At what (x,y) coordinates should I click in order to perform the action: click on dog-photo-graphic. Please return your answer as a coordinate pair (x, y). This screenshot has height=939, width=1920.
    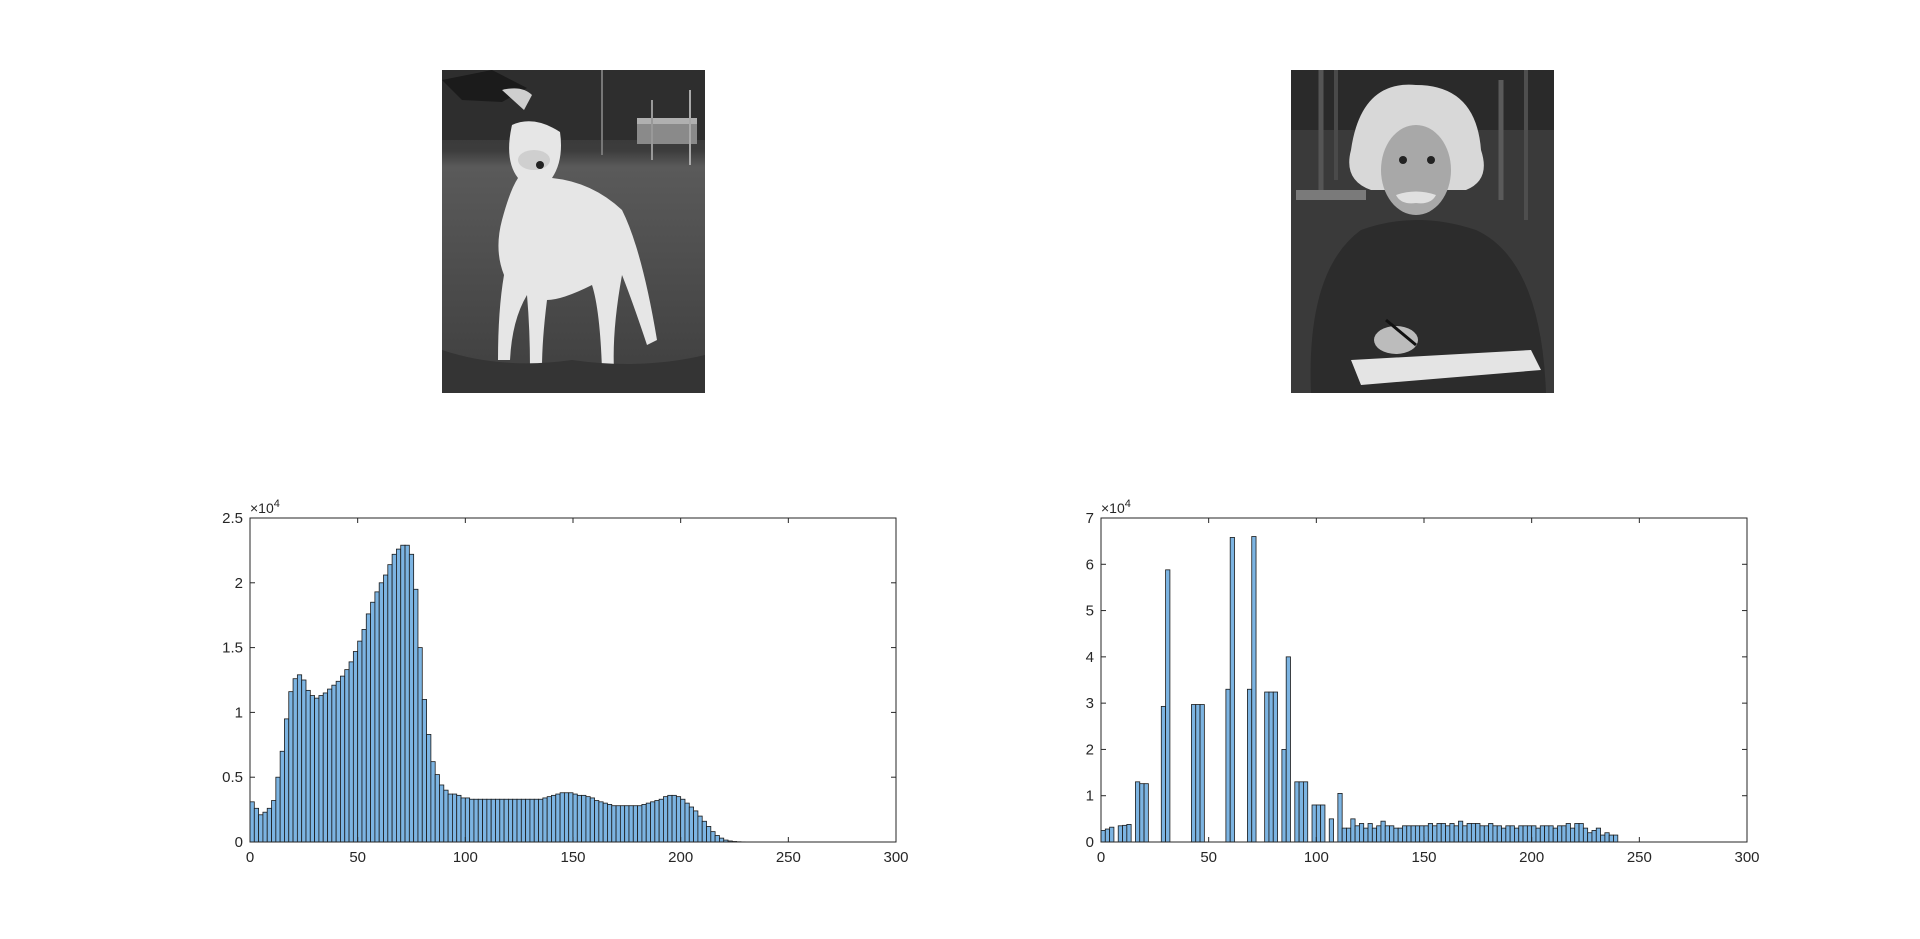
    Looking at the image, I should click on (573, 231).